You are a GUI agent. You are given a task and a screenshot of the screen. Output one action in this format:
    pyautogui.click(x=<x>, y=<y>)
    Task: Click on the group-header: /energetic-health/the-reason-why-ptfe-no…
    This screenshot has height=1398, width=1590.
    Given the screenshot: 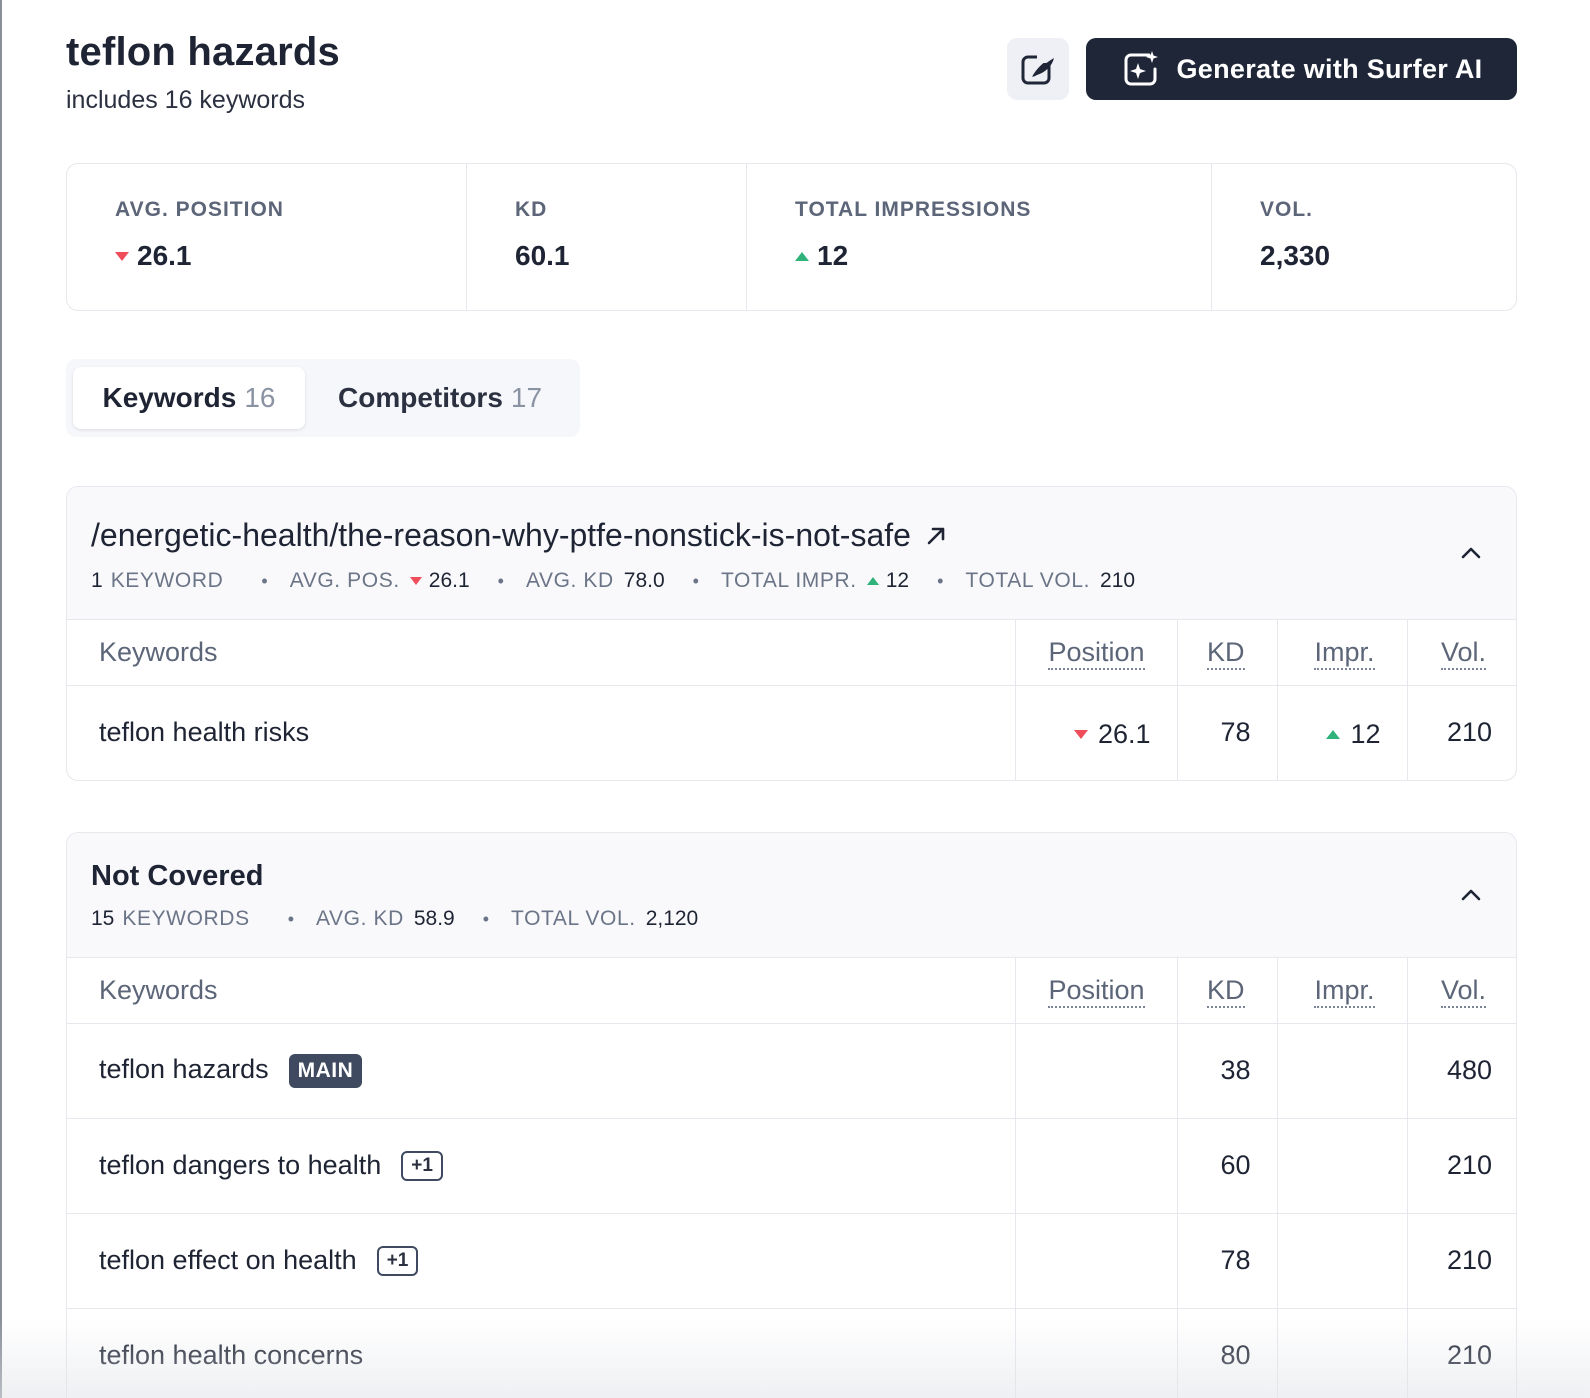 What is the action you would take?
    pyautogui.click(x=791, y=553)
    